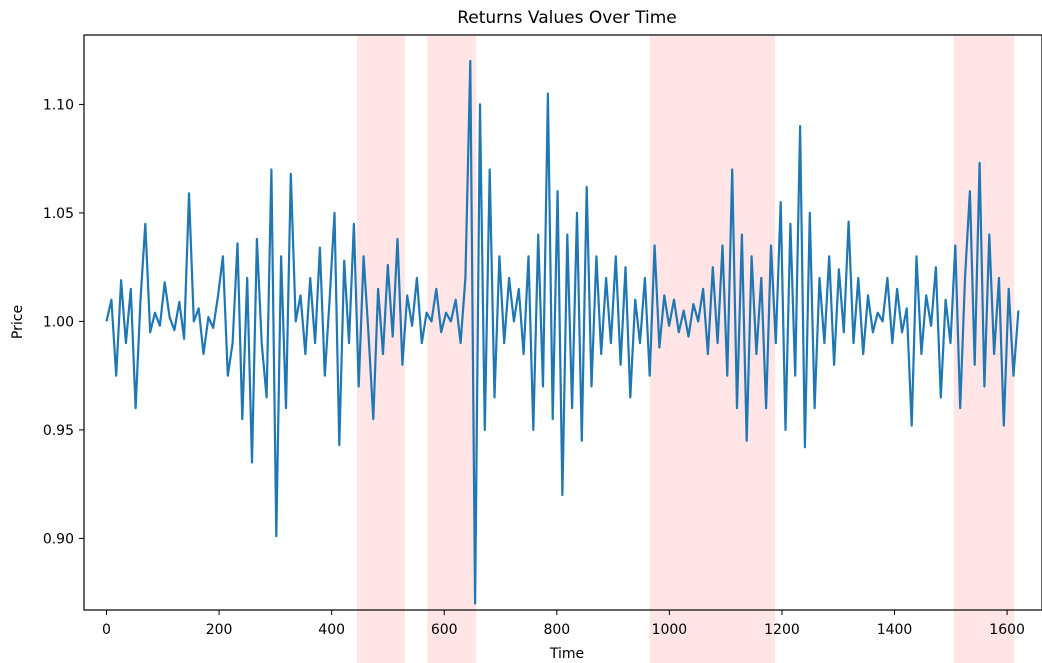 The image size is (1042, 663). I want to click on x-tick-label: 600, so click(444, 630).